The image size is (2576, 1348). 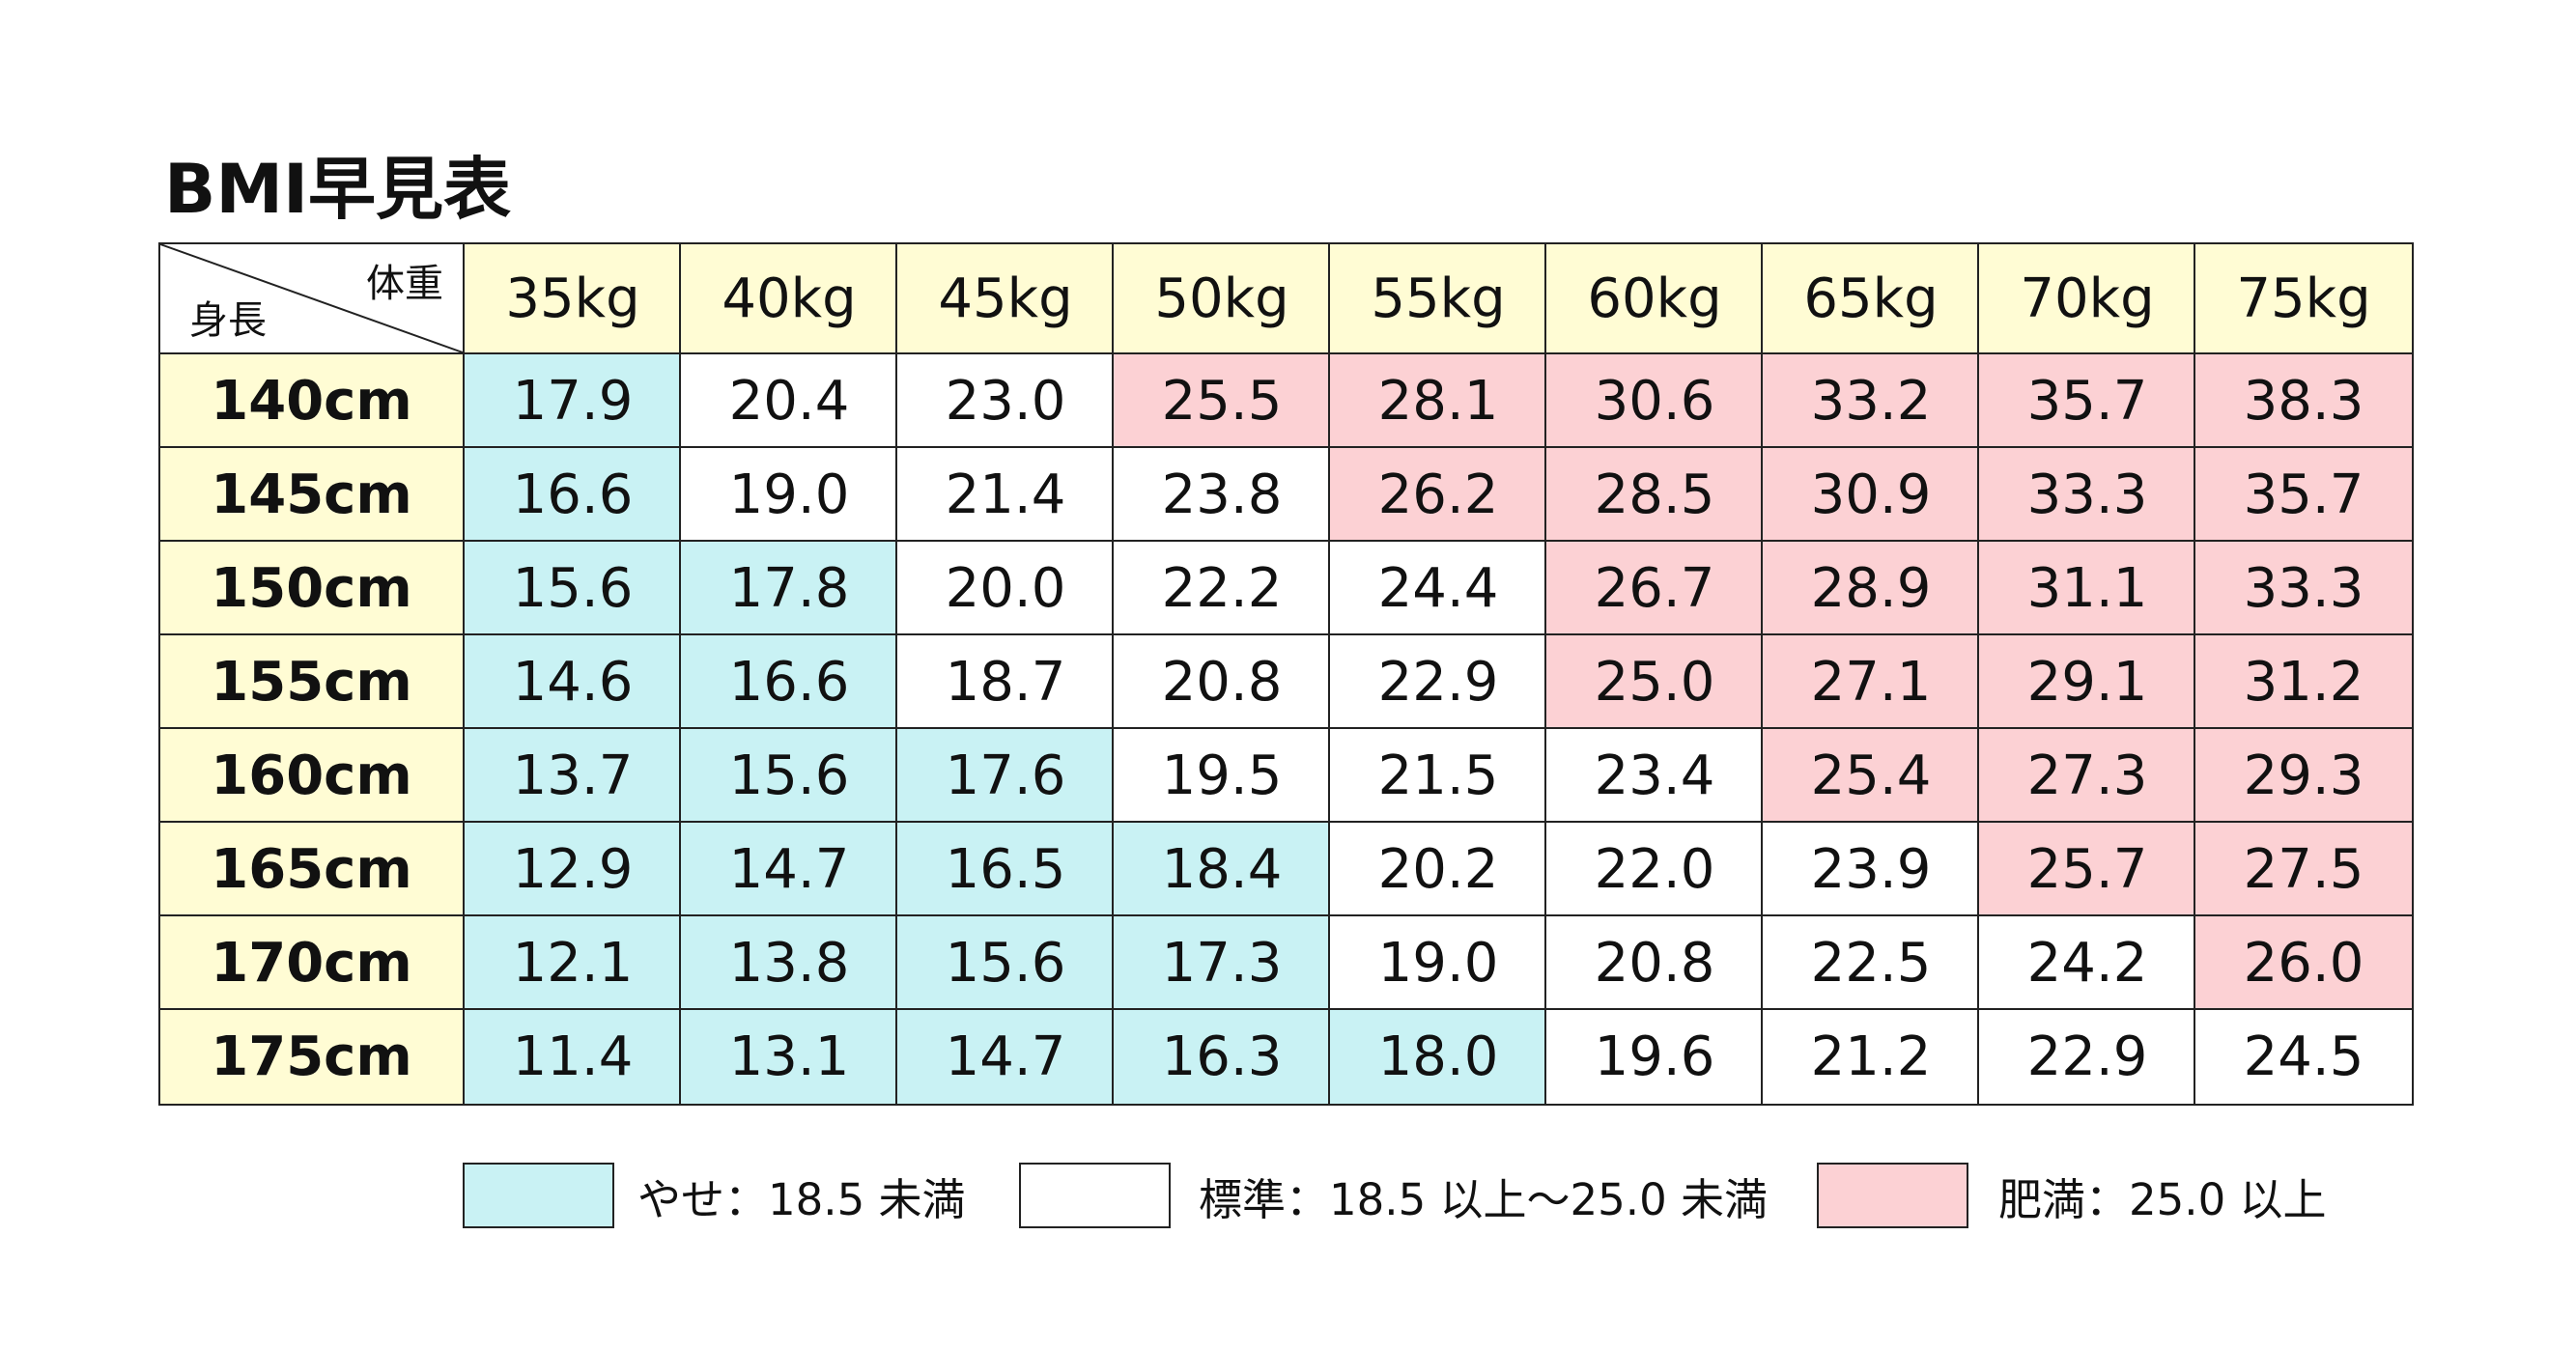 What do you see at coordinates (2087, 682) in the screenshot?
I see `bmi-cell: 29.1` at bounding box center [2087, 682].